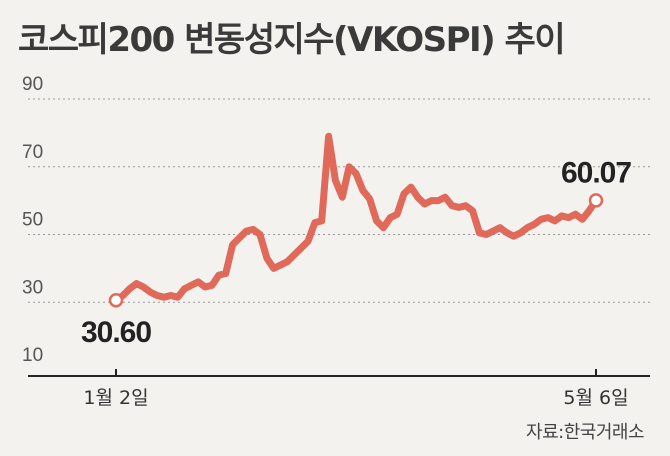  I want to click on chart-title: 코스피200 변동성지수(VKOSPI) 추이, so click(292, 40).